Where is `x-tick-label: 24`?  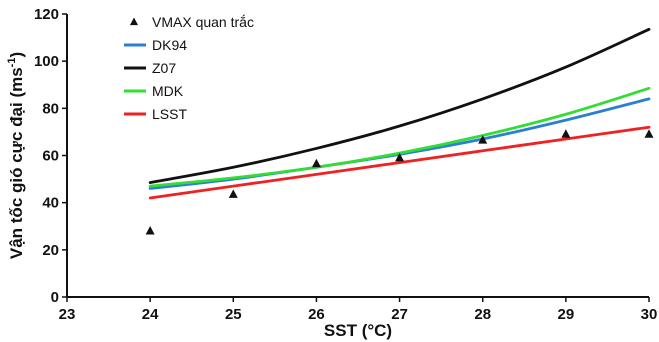
x-tick-label: 24 is located at coordinates (150, 314).